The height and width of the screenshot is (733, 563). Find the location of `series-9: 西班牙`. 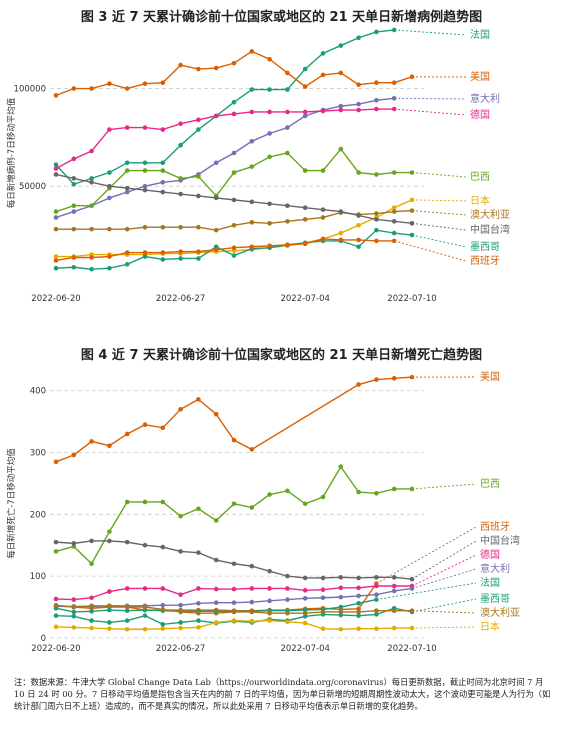

series-9: 西班牙 is located at coordinates (276, 251).